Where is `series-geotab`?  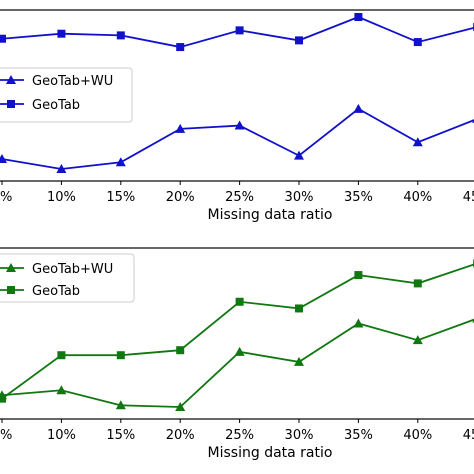 series-geotab is located at coordinates (237, 32).